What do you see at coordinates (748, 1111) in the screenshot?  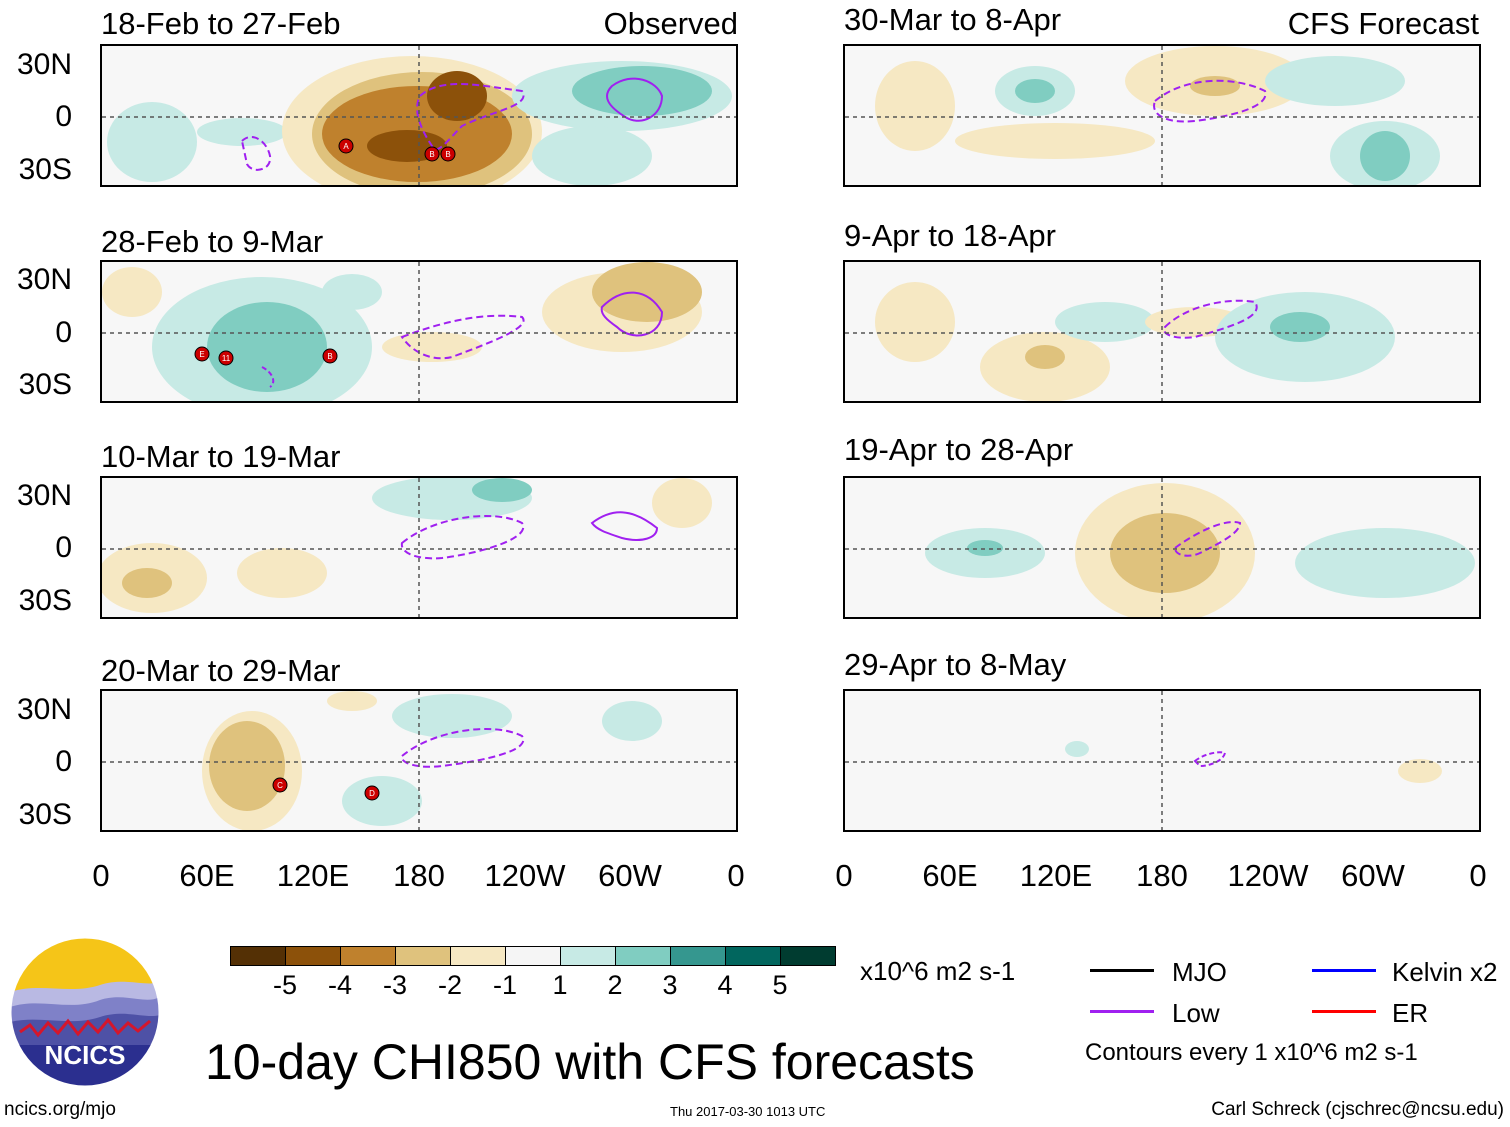 I see `footer-timestamp: Thu 2017-03-30 1013 UTC` at bounding box center [748, 1111].